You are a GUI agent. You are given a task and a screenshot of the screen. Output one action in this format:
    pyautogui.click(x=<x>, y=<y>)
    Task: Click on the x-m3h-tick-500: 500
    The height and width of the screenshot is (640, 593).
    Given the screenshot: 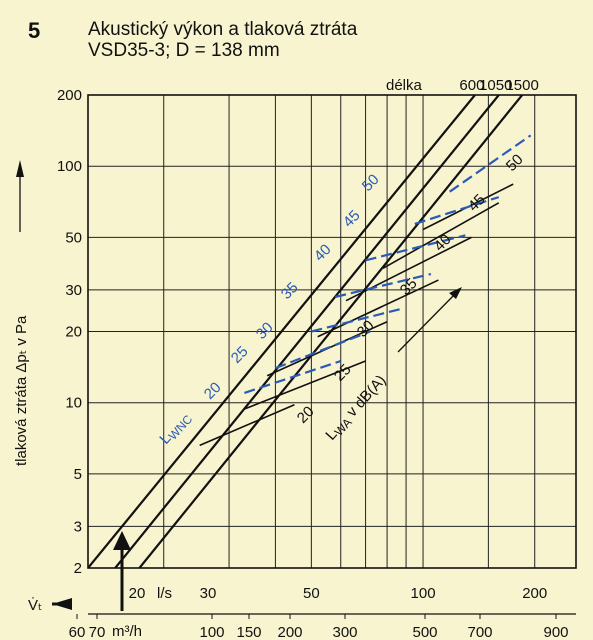 What is the action you would take?
    pyautogui.click(x=424, y=632)
    